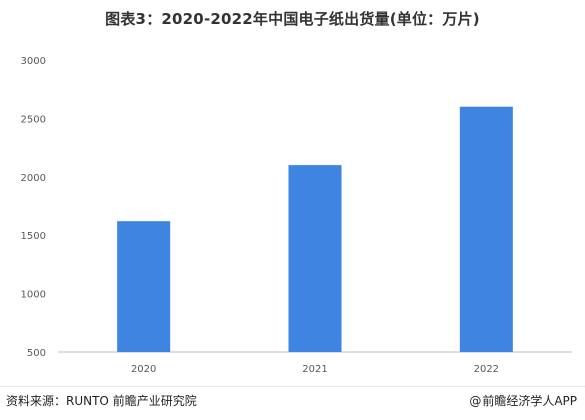 The height and width of the screenshot is (420, 585). Describe the element at coordinates (36, 353) in the screenshot. I see `y-tick-label: 500` at that location.